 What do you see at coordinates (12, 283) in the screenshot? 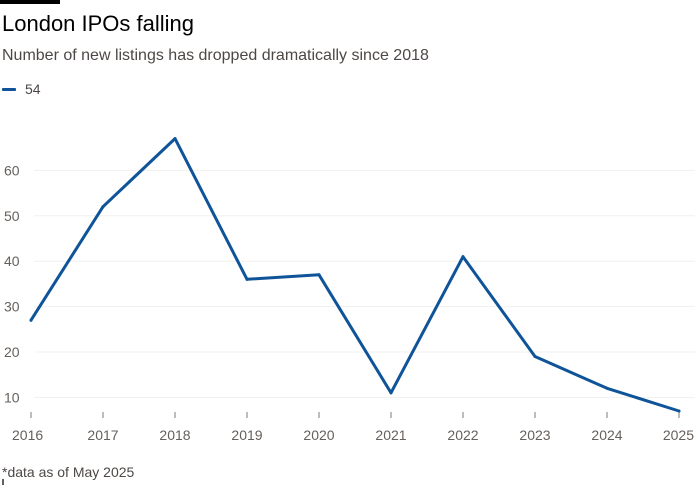
I see `y-axis-ticks: 10 20 30 40 50 60` at bounding box center [12, 283].